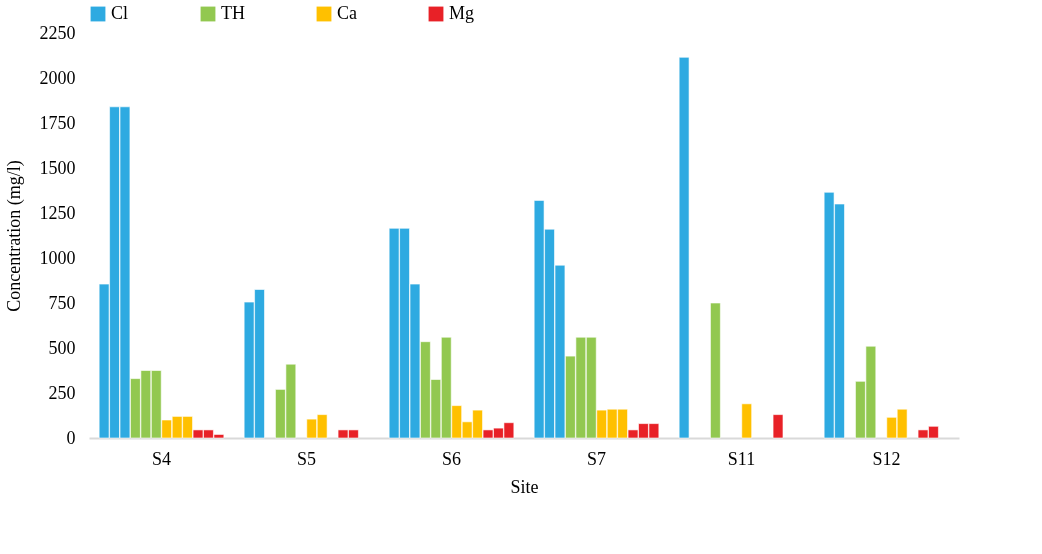 This screenshot has height=554, width=1042. What do you see at coordinates (306, 458) in the screenshot?
I see `x-tick-label: S5` at bounding box center [306, 458].